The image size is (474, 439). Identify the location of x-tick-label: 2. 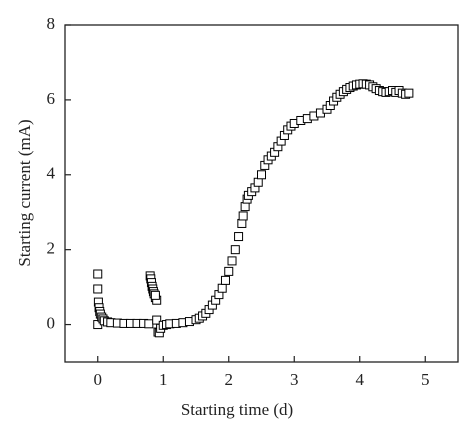
(229, 379).